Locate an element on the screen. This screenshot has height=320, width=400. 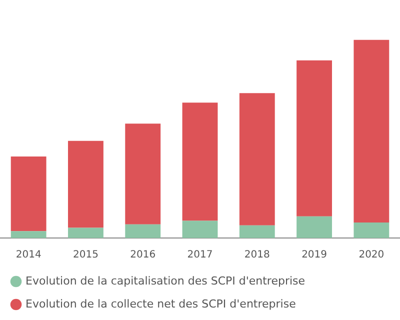
x-tick-label: 2019 is located at coordinates (315, 255).